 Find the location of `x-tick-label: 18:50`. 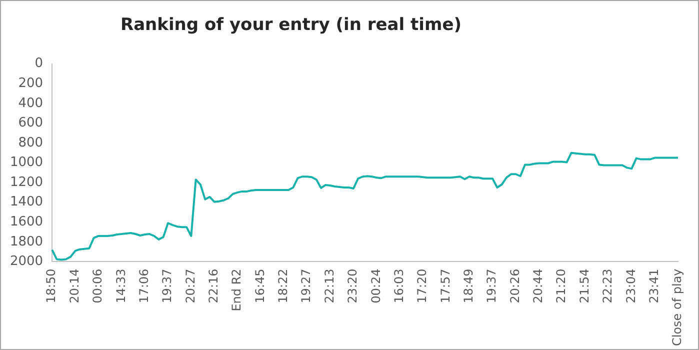

x-tick-label: 18:50 is located at coordinates (51, 286).